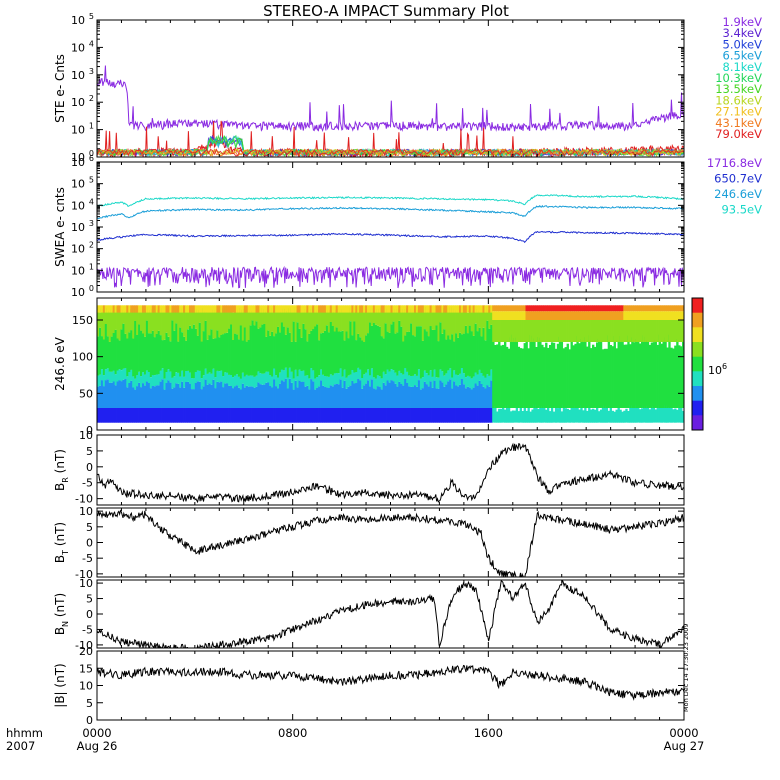 The height and width of the screenshot is (780, 780). Describe the element at coordinates (390, 241) in the screenshot. I see `panel-swea-plot-area` at that location.